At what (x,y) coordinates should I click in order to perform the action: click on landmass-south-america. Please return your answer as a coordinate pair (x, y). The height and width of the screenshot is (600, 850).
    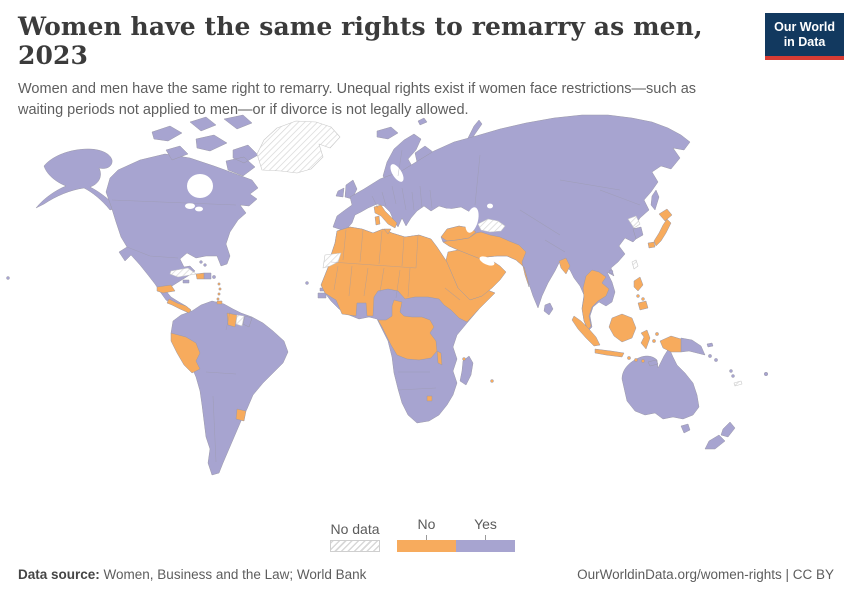
    Looking at the image, I should click on (229, 388).